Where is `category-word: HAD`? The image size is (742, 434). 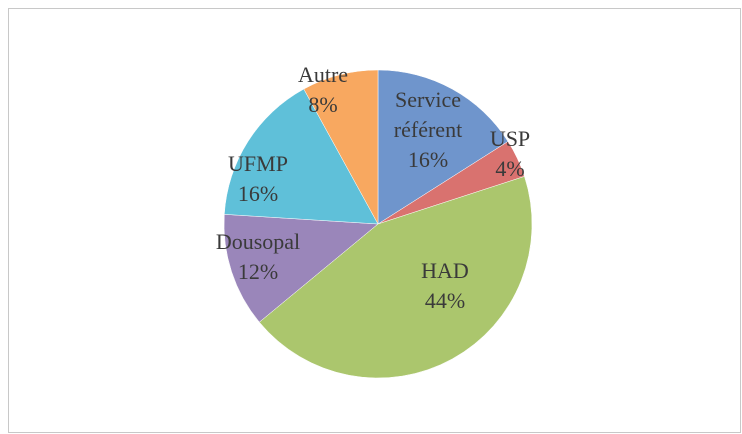 category-word: HAD is located at coordinates (445, 270).